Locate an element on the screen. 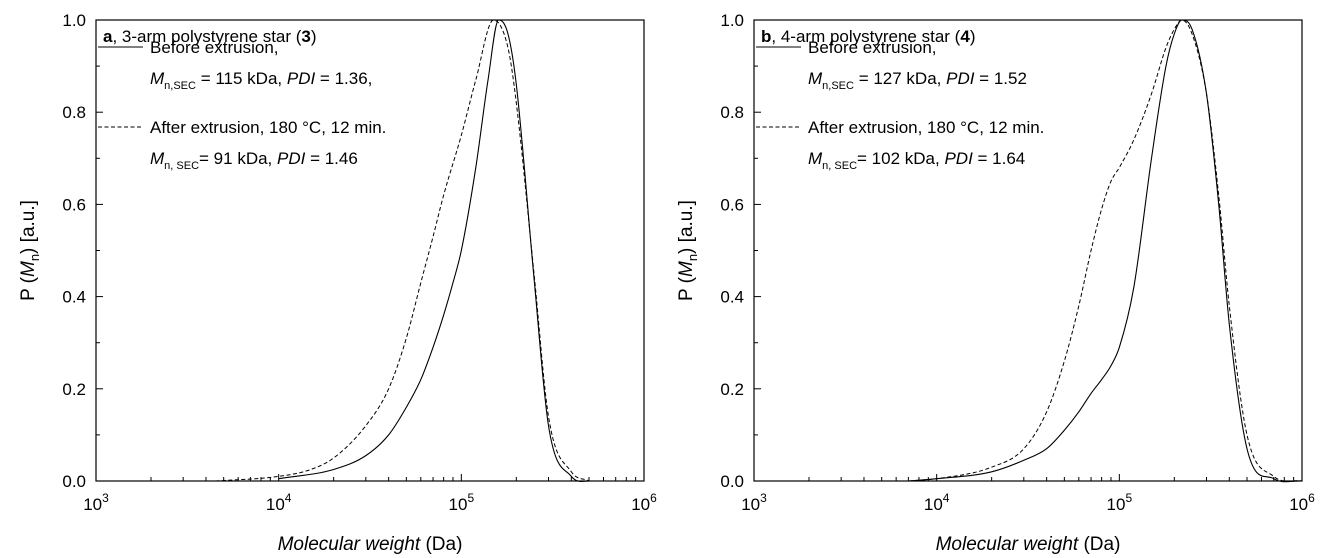 The width and height of the screenshot is (1320, 558). legend-mn-value: = 91 kDa, is located at coordinates (238, 158).